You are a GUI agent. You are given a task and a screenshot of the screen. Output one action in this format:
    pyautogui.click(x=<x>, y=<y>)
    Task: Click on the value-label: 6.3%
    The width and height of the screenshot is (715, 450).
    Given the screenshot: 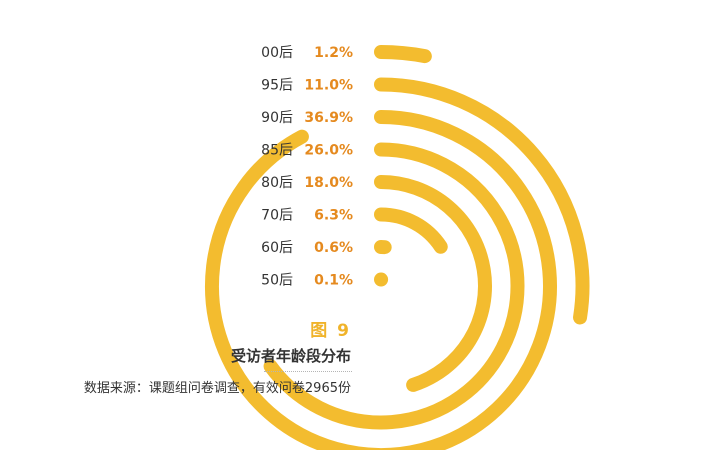 What is the action you would take?
    pyautogui.click(x=333, y=216)
    